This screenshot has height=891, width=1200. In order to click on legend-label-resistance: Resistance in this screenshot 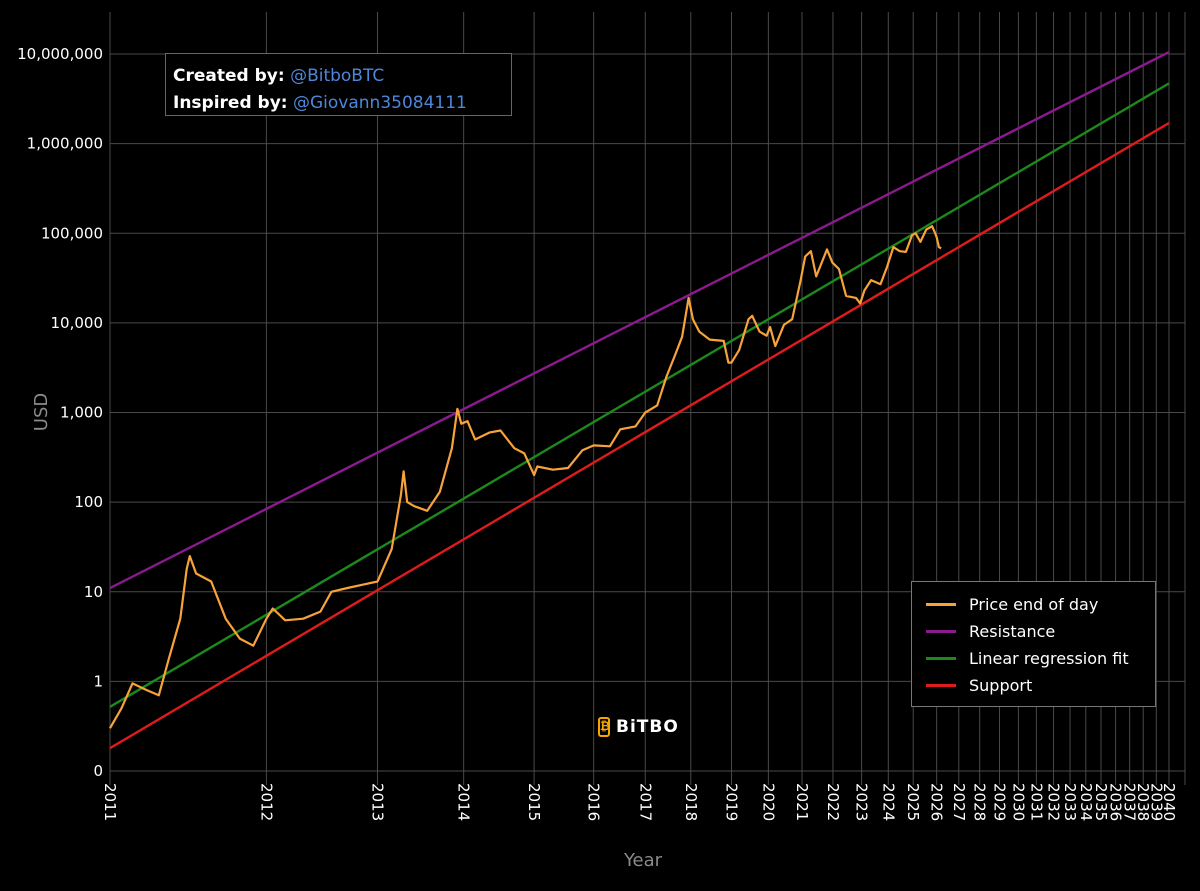, I will do `click(1012, 631)`.